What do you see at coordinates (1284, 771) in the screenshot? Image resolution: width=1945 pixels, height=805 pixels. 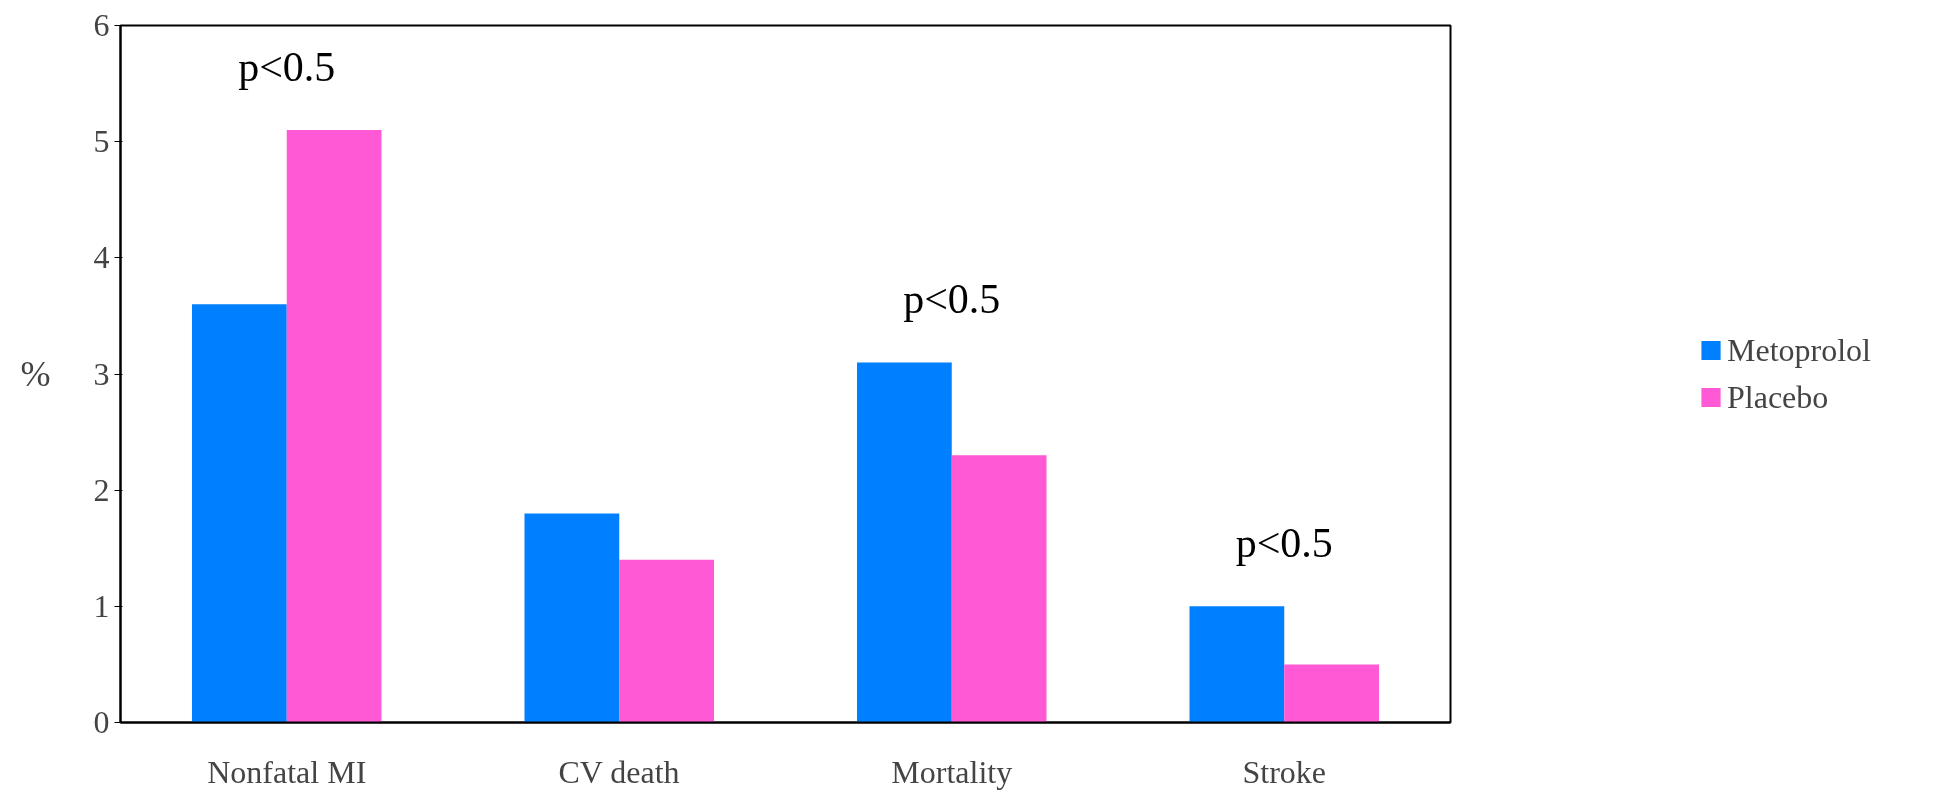 I see `x-tick-label: Stroke` at bounding box center [1284, 771].